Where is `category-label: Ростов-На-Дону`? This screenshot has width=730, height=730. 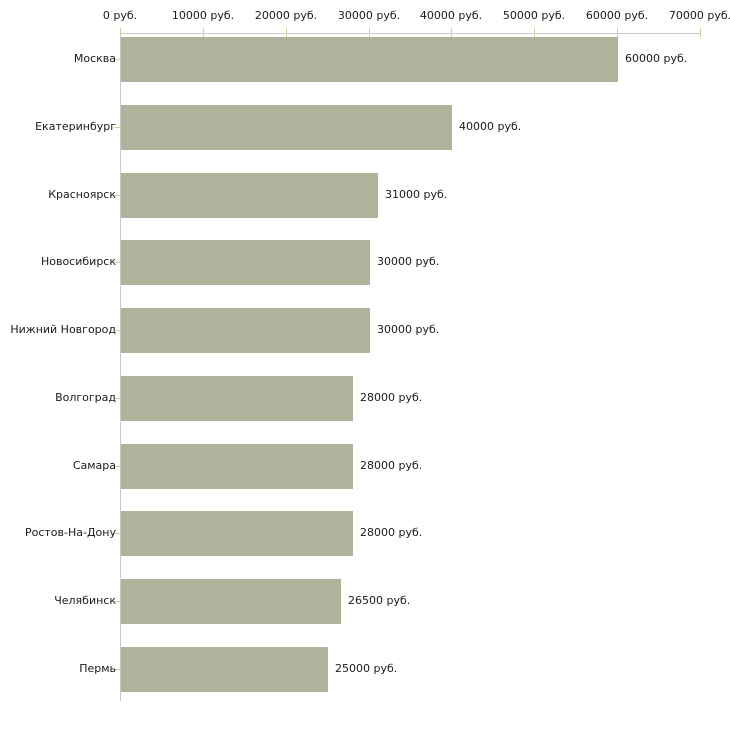 category-label: Ростов-На-Дону is located at coordinates (70, 532).